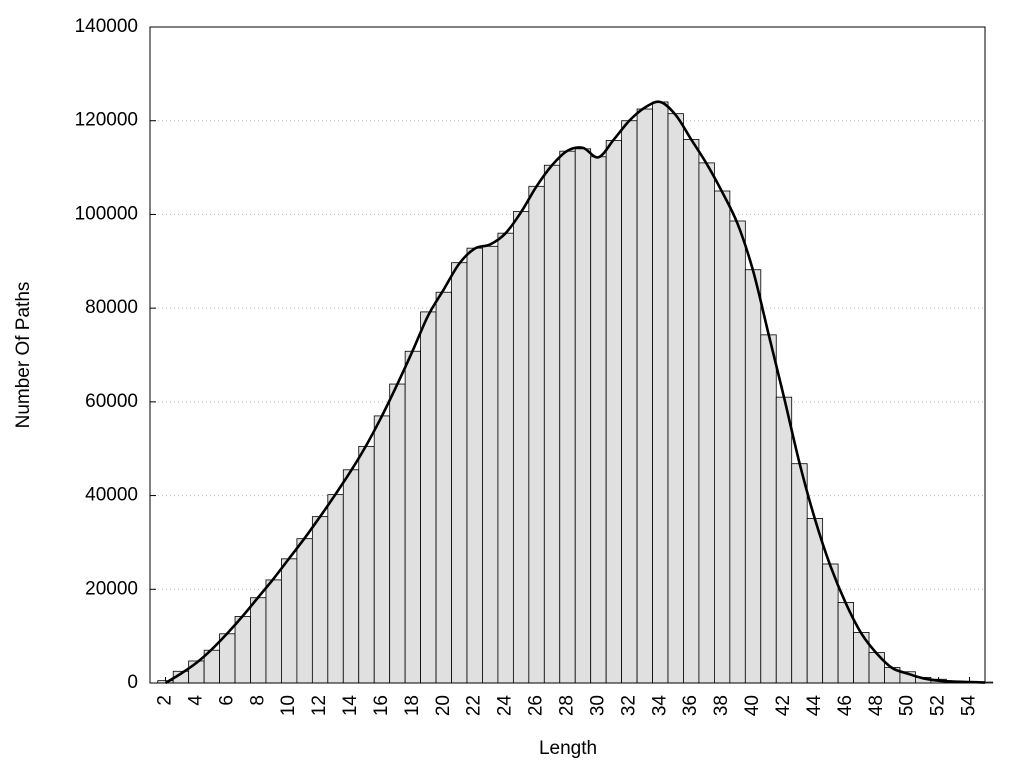 The width and height of the screenshot is (1024, 768). What do you see at coordinates (257, 700) in the screenshot?
I see `x-tick-label: 8` at bounding box center [257, 700].